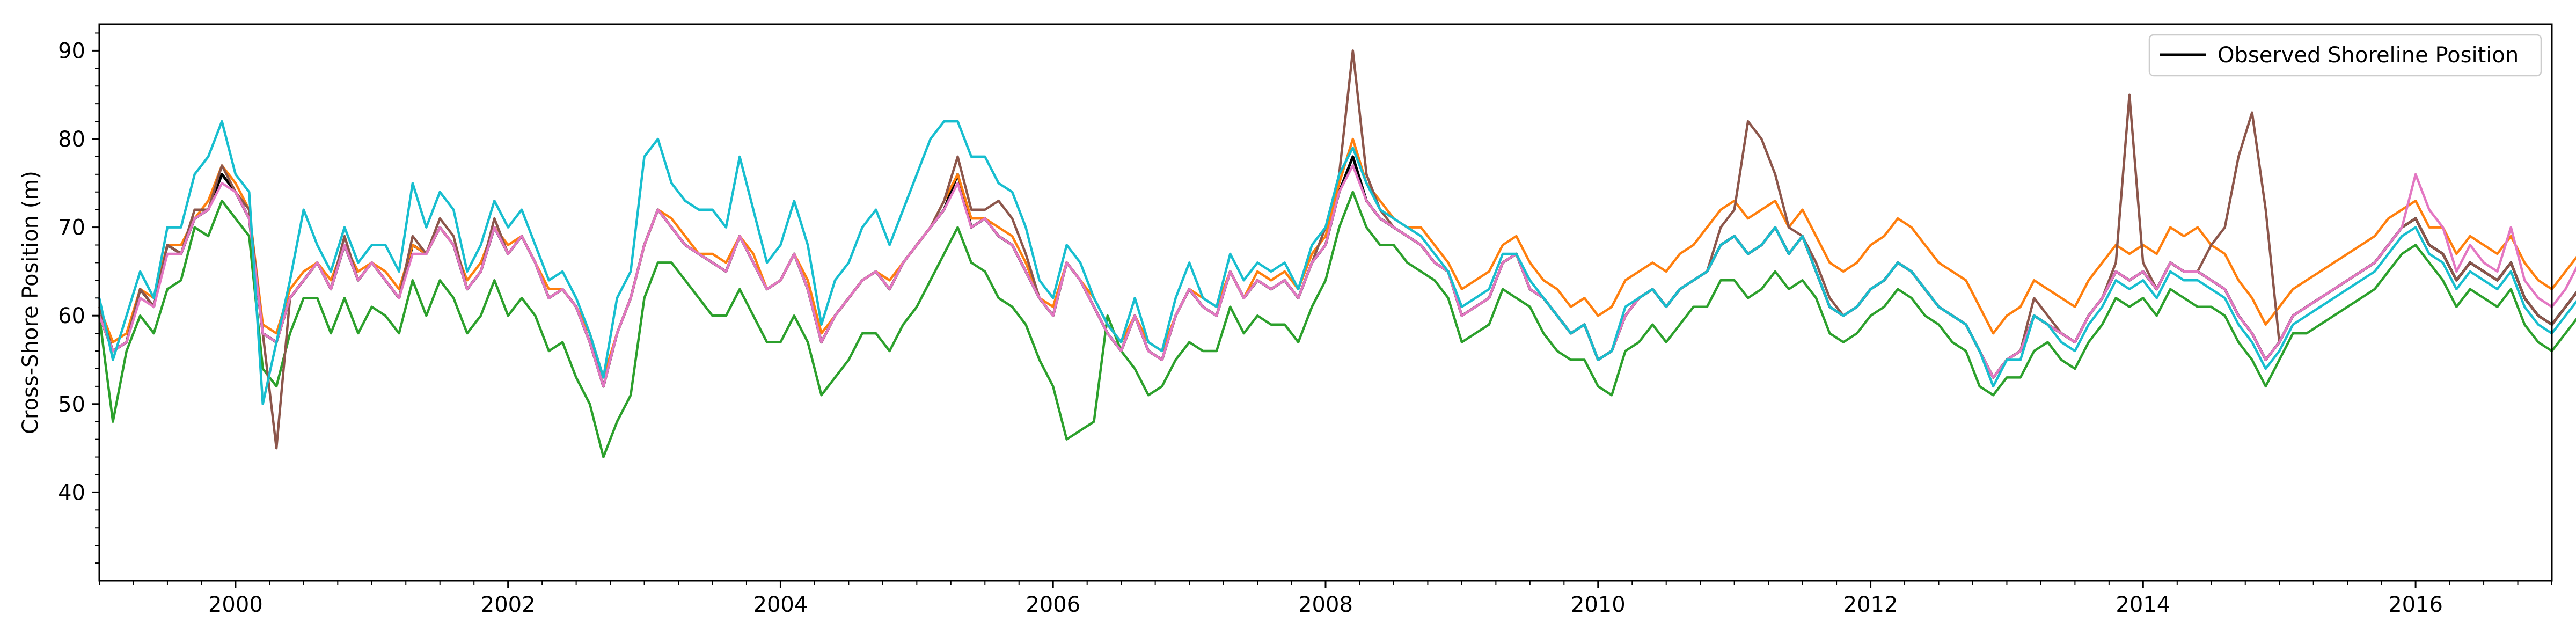  What do you see at coordinates (78, 298) in the screenshot?
I see `y-axis: 40 50 60 70 80 90` at bounding box center [78, 298].